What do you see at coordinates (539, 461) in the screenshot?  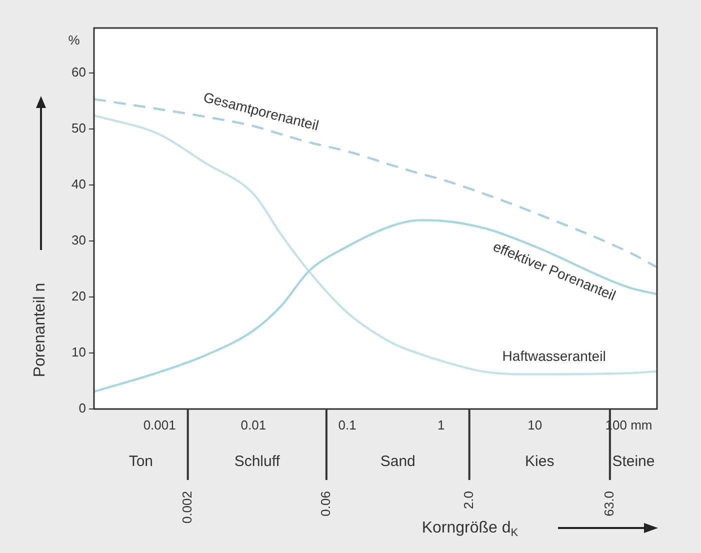 I see `text: Kies` at bounding box center [539, 461].